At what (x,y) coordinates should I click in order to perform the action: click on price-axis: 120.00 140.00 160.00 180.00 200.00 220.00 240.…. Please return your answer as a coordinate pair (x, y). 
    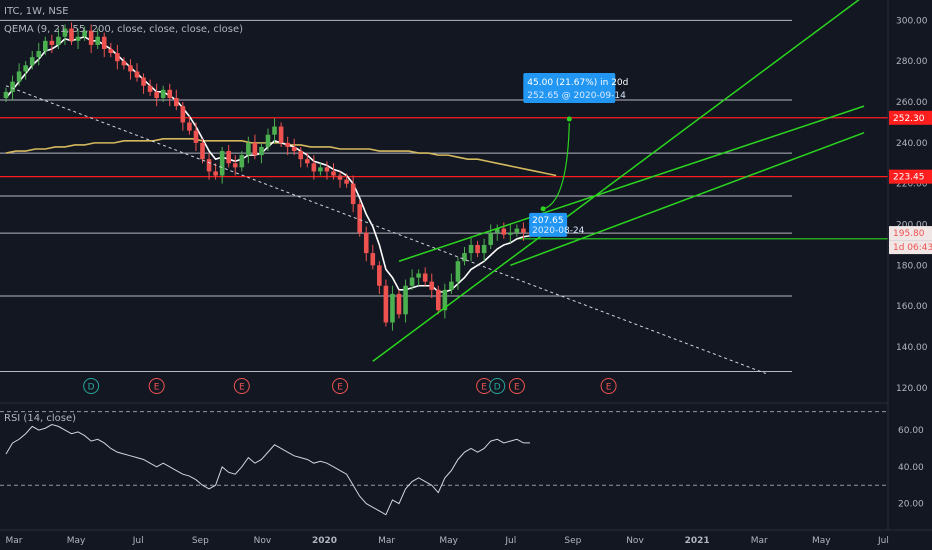
    Looking at the image, I should click on (909, 265).